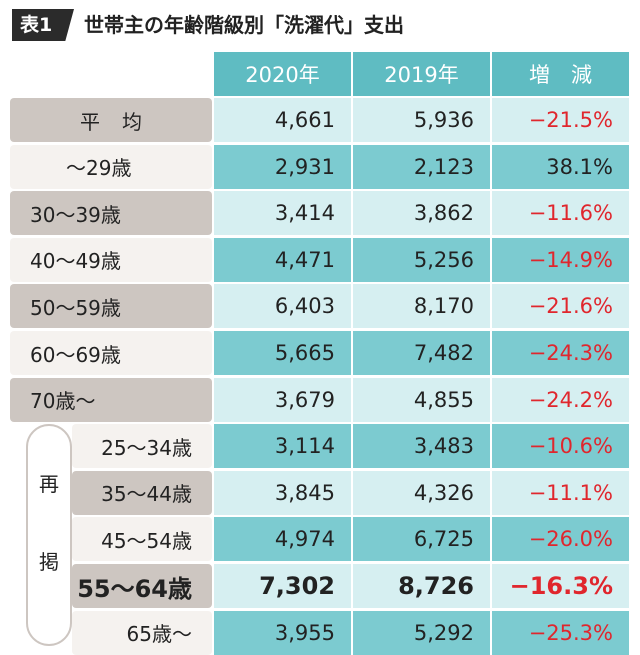  What do you see at coordinates (282, 399) in the screenshot?
I see `table-cell: 3,679` at bounding box center [282, 399].